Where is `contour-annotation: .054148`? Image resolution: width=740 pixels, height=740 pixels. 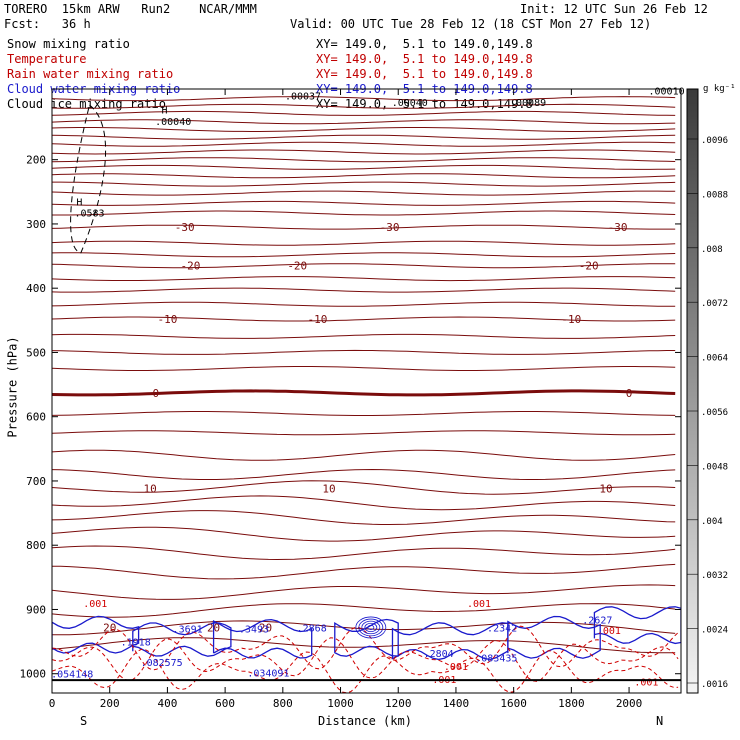
contour-annotation: .054148 is located at coordinates (72, 675).